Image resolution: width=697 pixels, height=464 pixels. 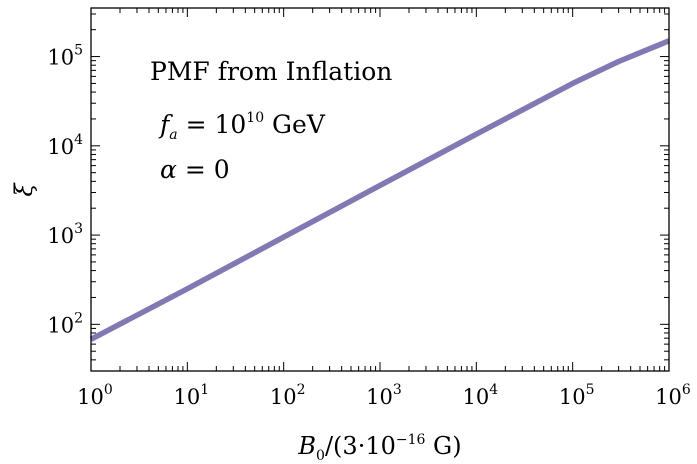 I want to click on y-tick-label: 104, so click(x=65, y=145).